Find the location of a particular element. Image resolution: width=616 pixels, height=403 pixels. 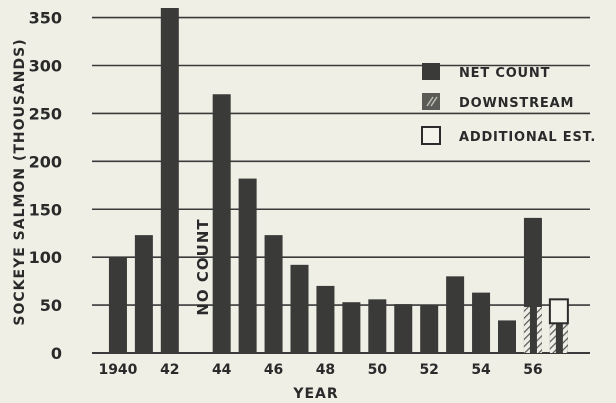

bar-additional-est is located at coordinates (558, 311).